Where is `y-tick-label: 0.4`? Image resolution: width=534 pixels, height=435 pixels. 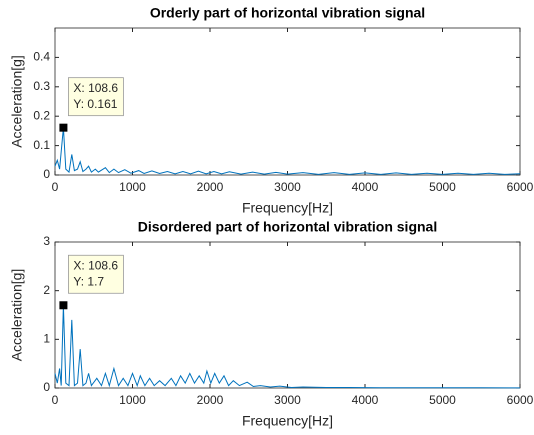 y-tick-label: 0.4 is located at coordinates (41, 57).